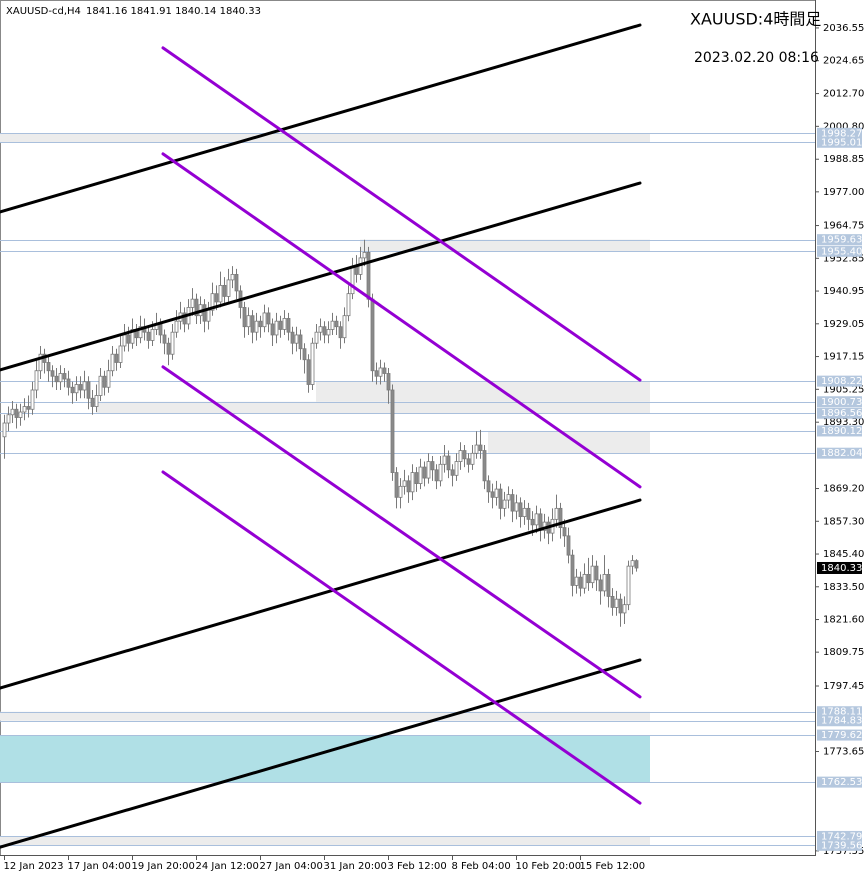  What do you see at coordinates (843, 159) in the screenshot?
I see `y-tick-label: 1988.85` at bounding box center [843, 159].